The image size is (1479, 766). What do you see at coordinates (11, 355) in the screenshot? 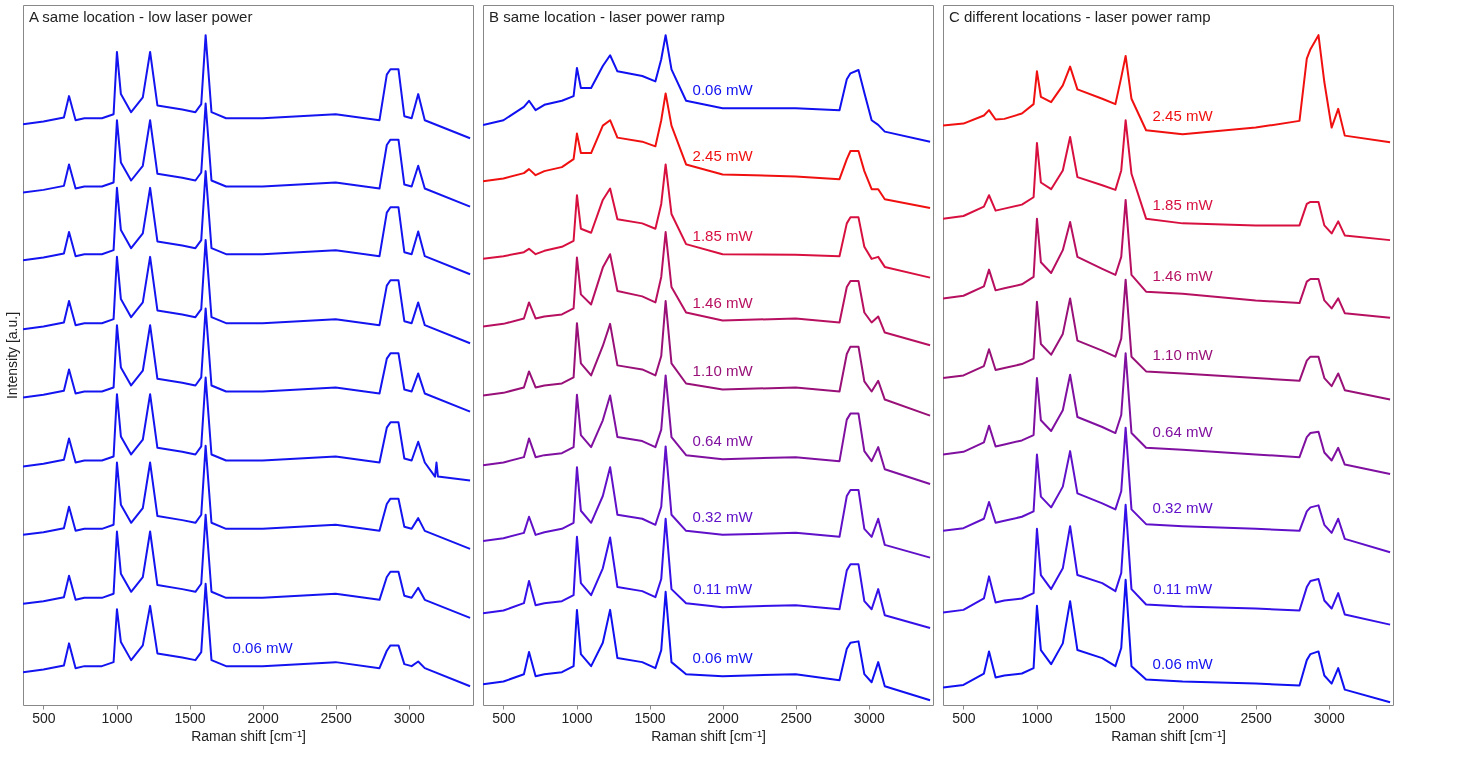
I see `y-axis-title: Intensity [a.u.]` at bounding box center [11, 355].